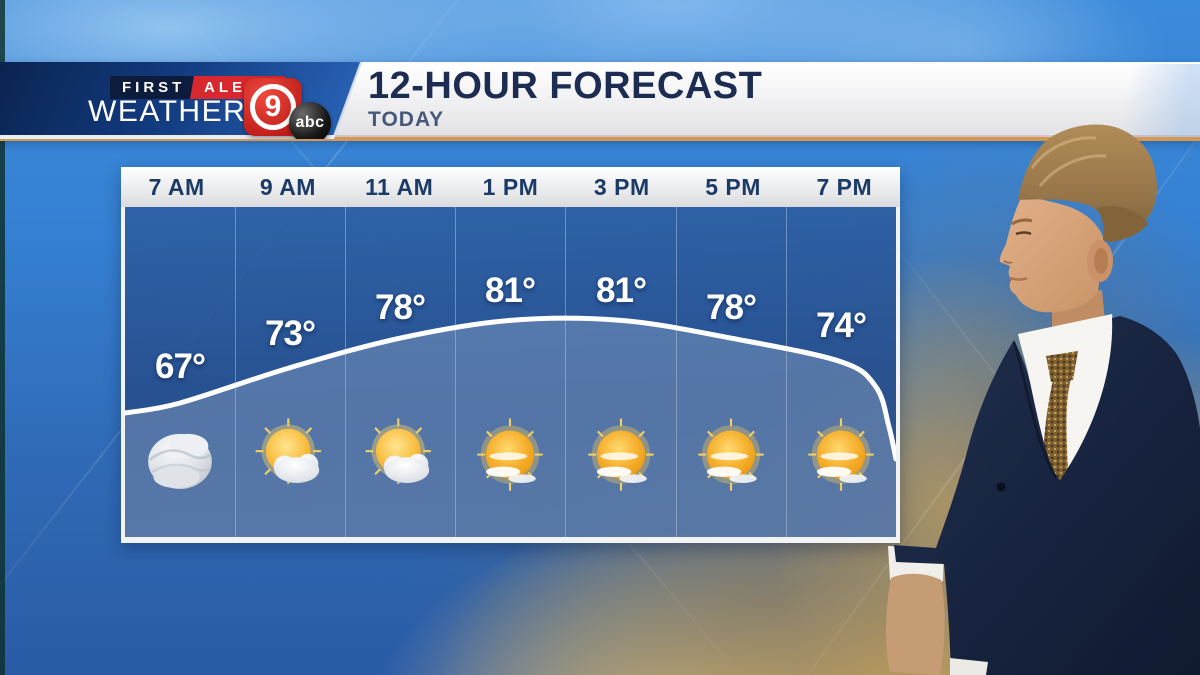 Image resolution: width=1200 pixels, height=675 pixels. Describe the element at coordinates (969, 666) in the screenshot. I see `front-cuff` at that location.